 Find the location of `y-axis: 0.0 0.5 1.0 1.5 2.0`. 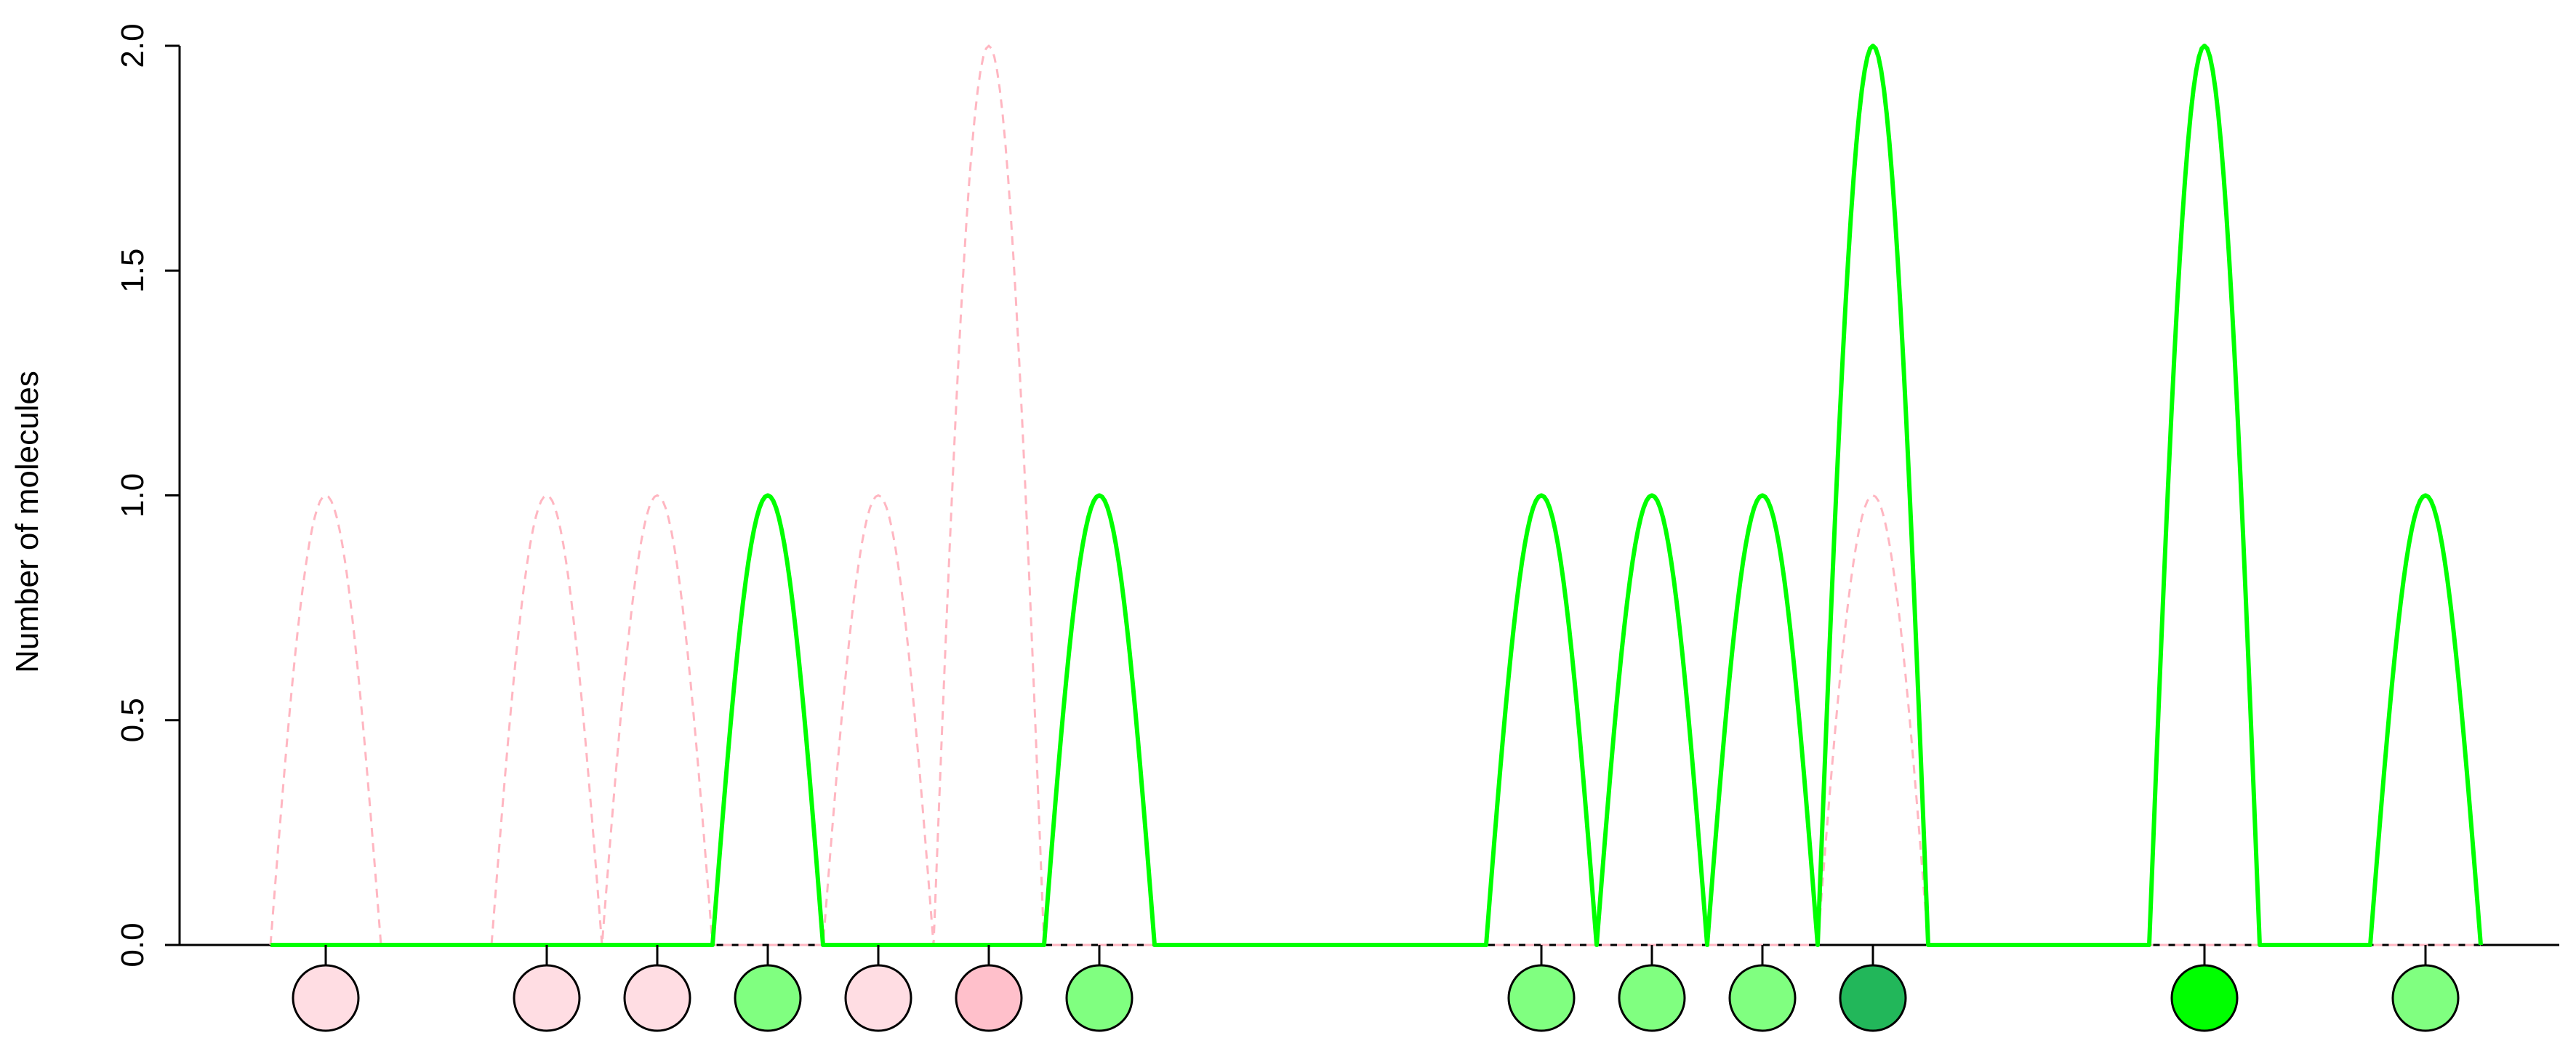

y-axis: 0.0 0.5 1.0 1.5 2.0 is located at coordinates (148, 495).